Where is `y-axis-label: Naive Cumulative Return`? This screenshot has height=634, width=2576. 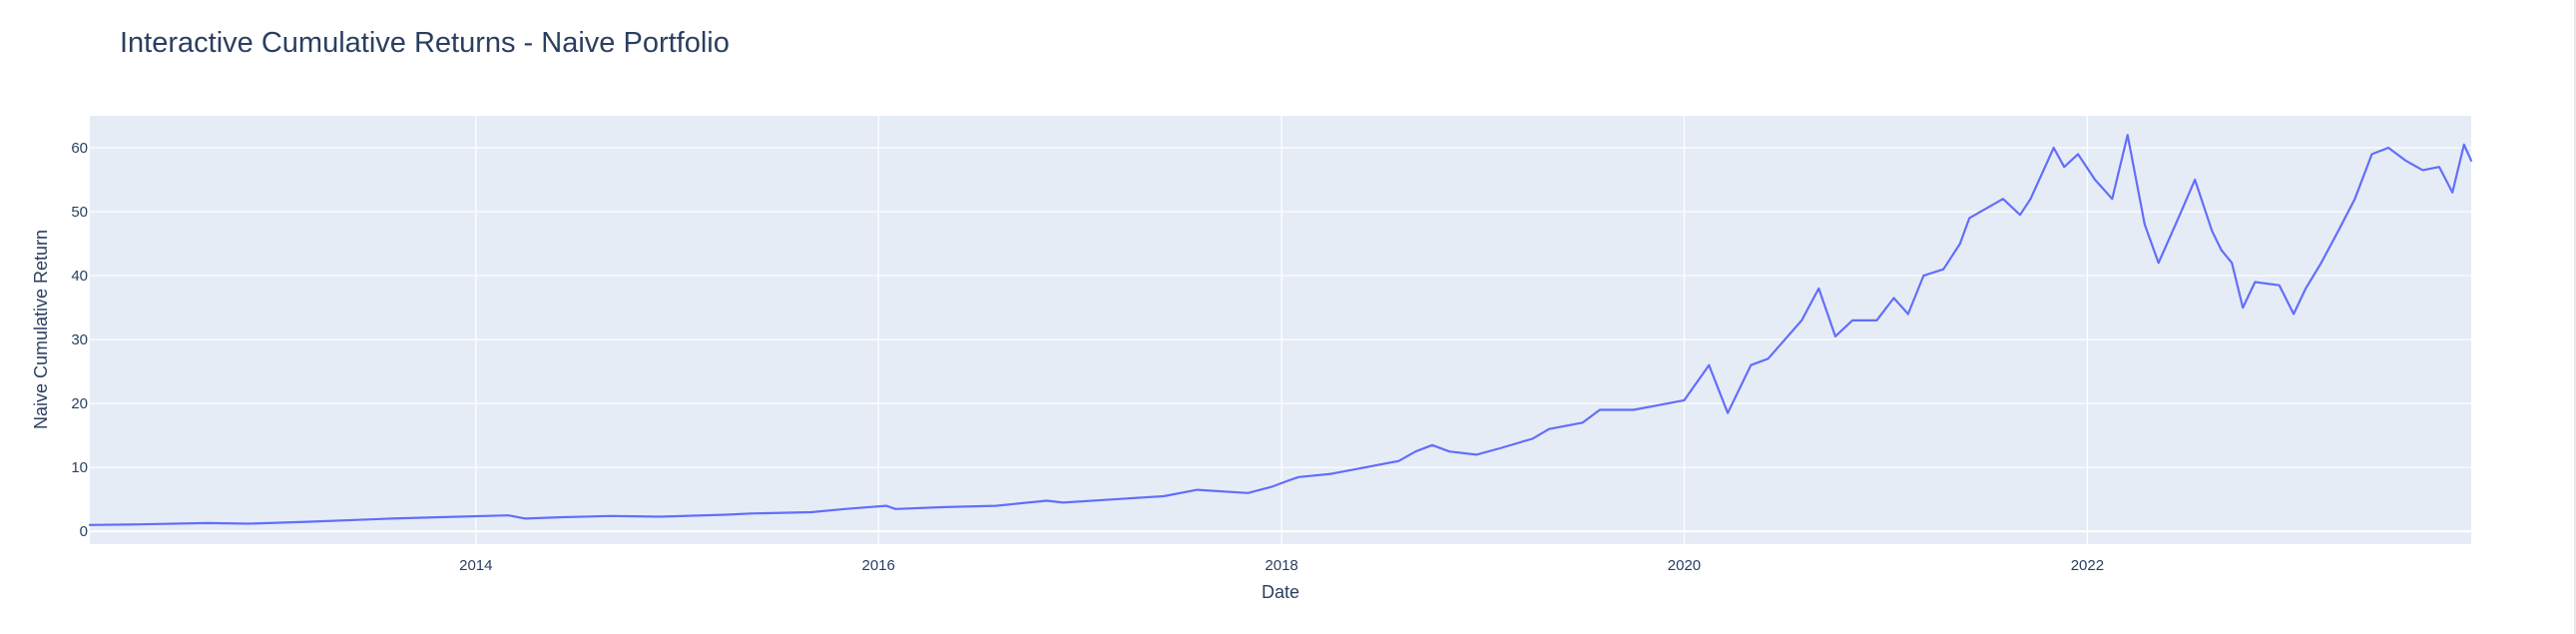 y-axis-label: Naive Cumulative Return is located at coordinates (41, 329).